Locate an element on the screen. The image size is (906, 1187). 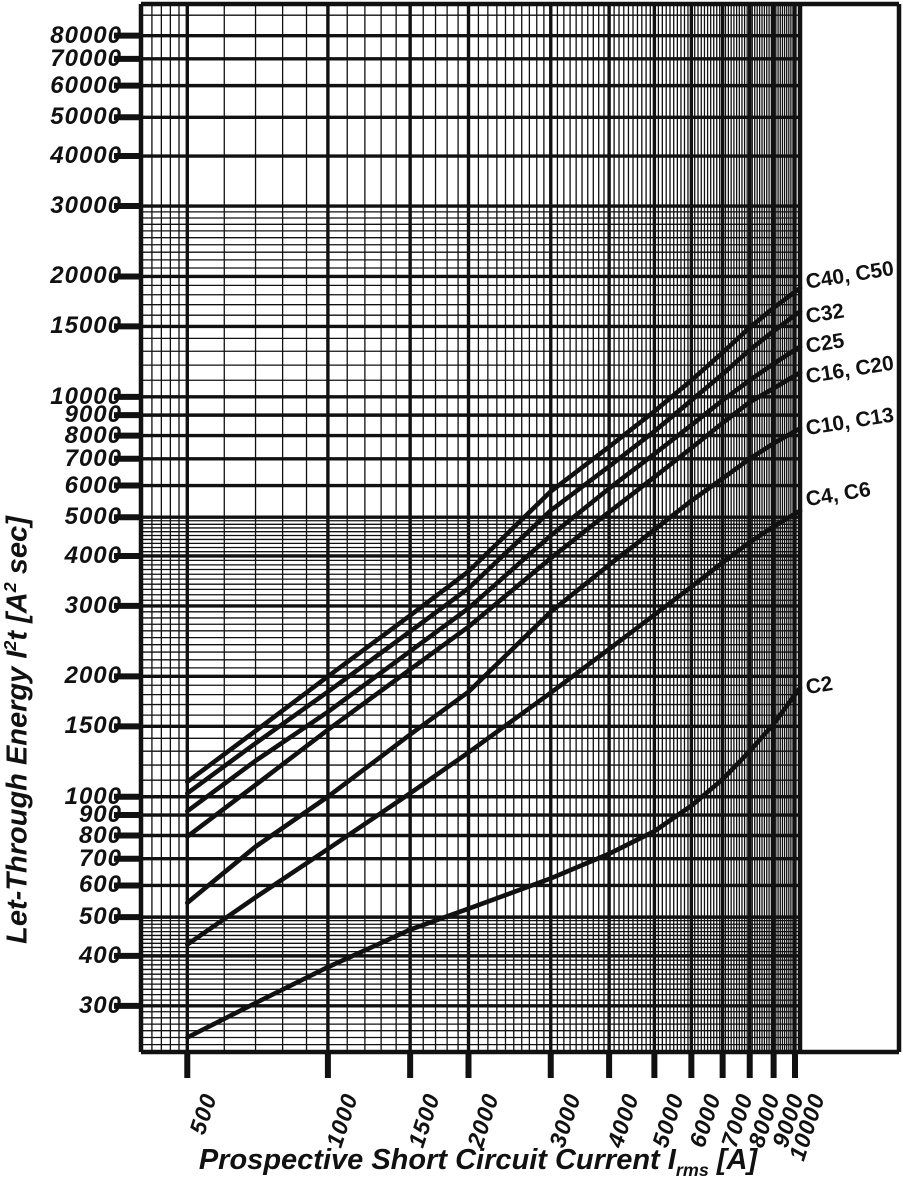
y-tick-label: 15000 is located at coordinates (86, 326).